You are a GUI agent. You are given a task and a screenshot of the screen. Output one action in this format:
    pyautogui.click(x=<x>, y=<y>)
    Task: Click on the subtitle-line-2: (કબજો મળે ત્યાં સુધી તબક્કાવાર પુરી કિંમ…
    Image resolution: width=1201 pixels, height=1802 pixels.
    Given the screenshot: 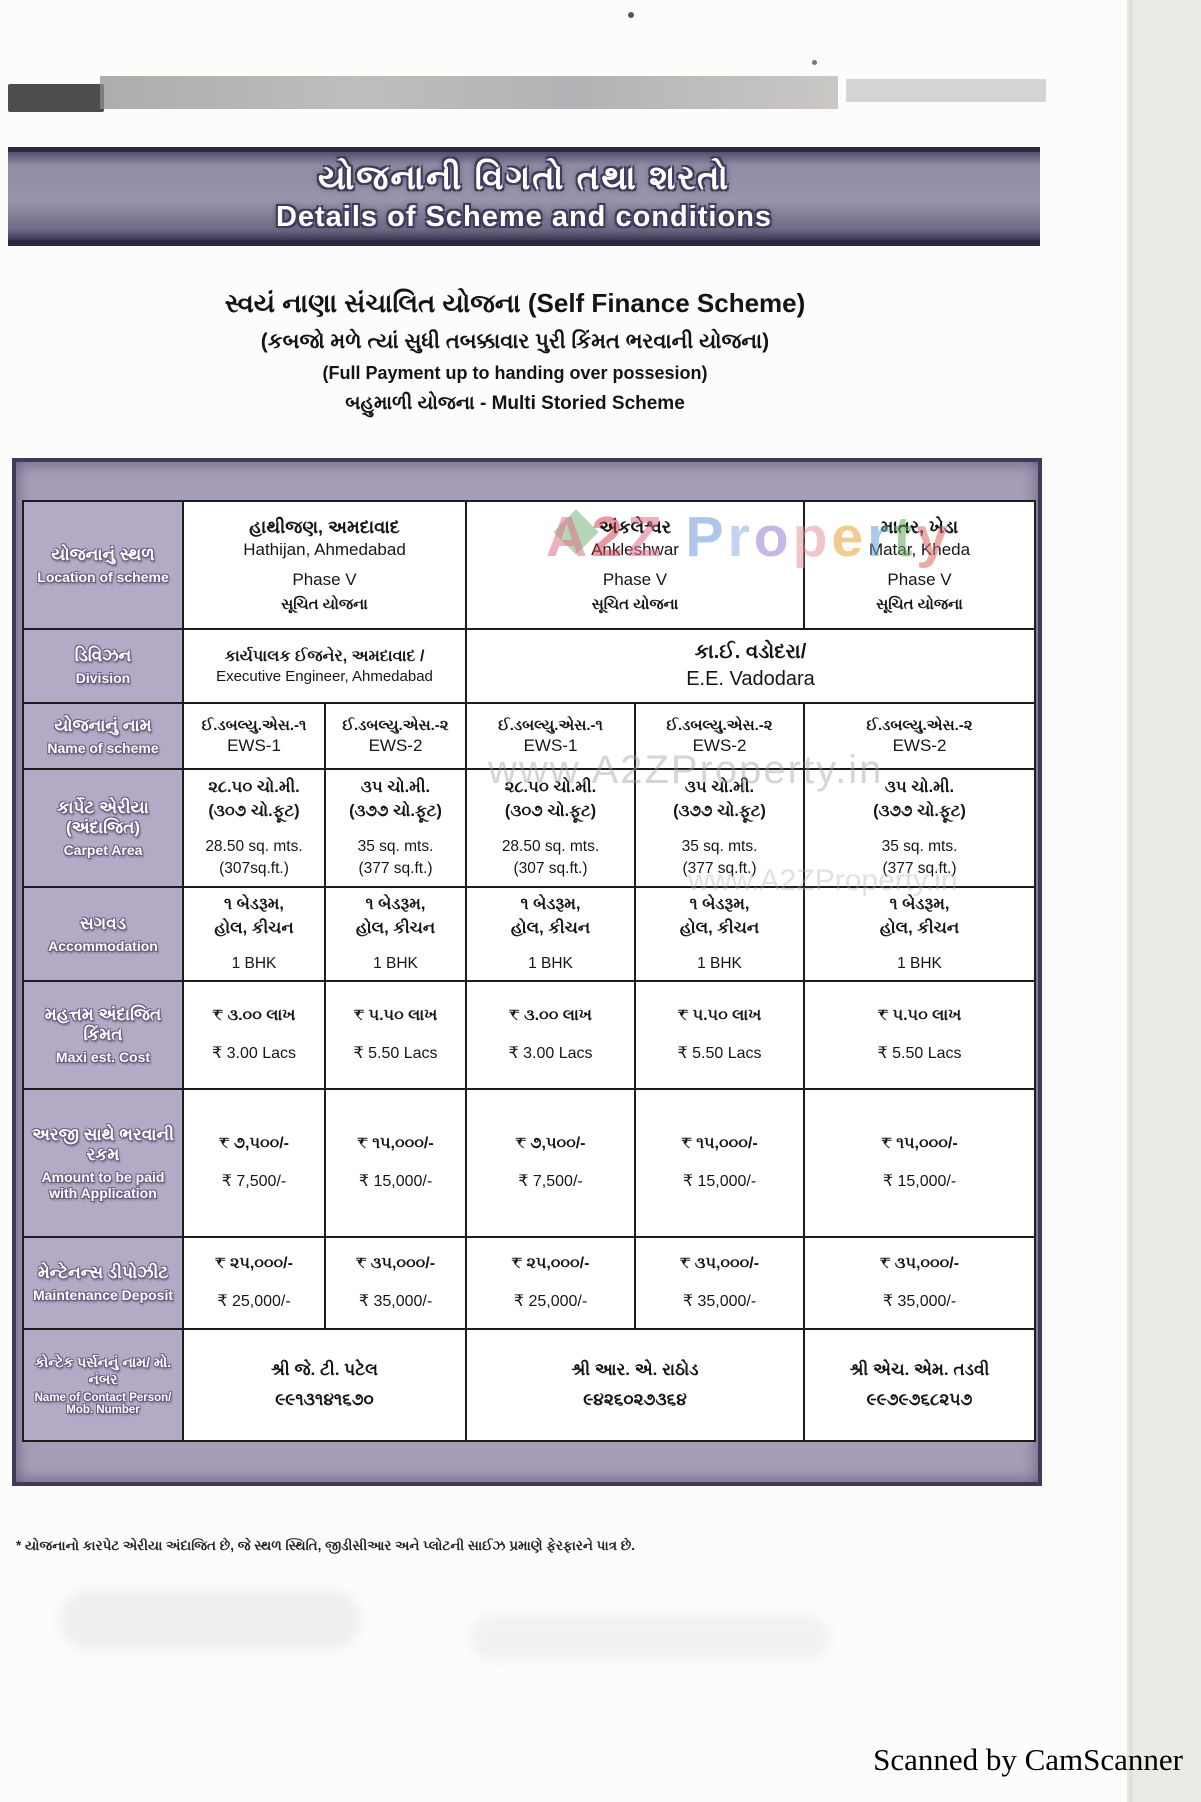 What is the action you would take?
    pyautogui.click(x=515, y=341)
    